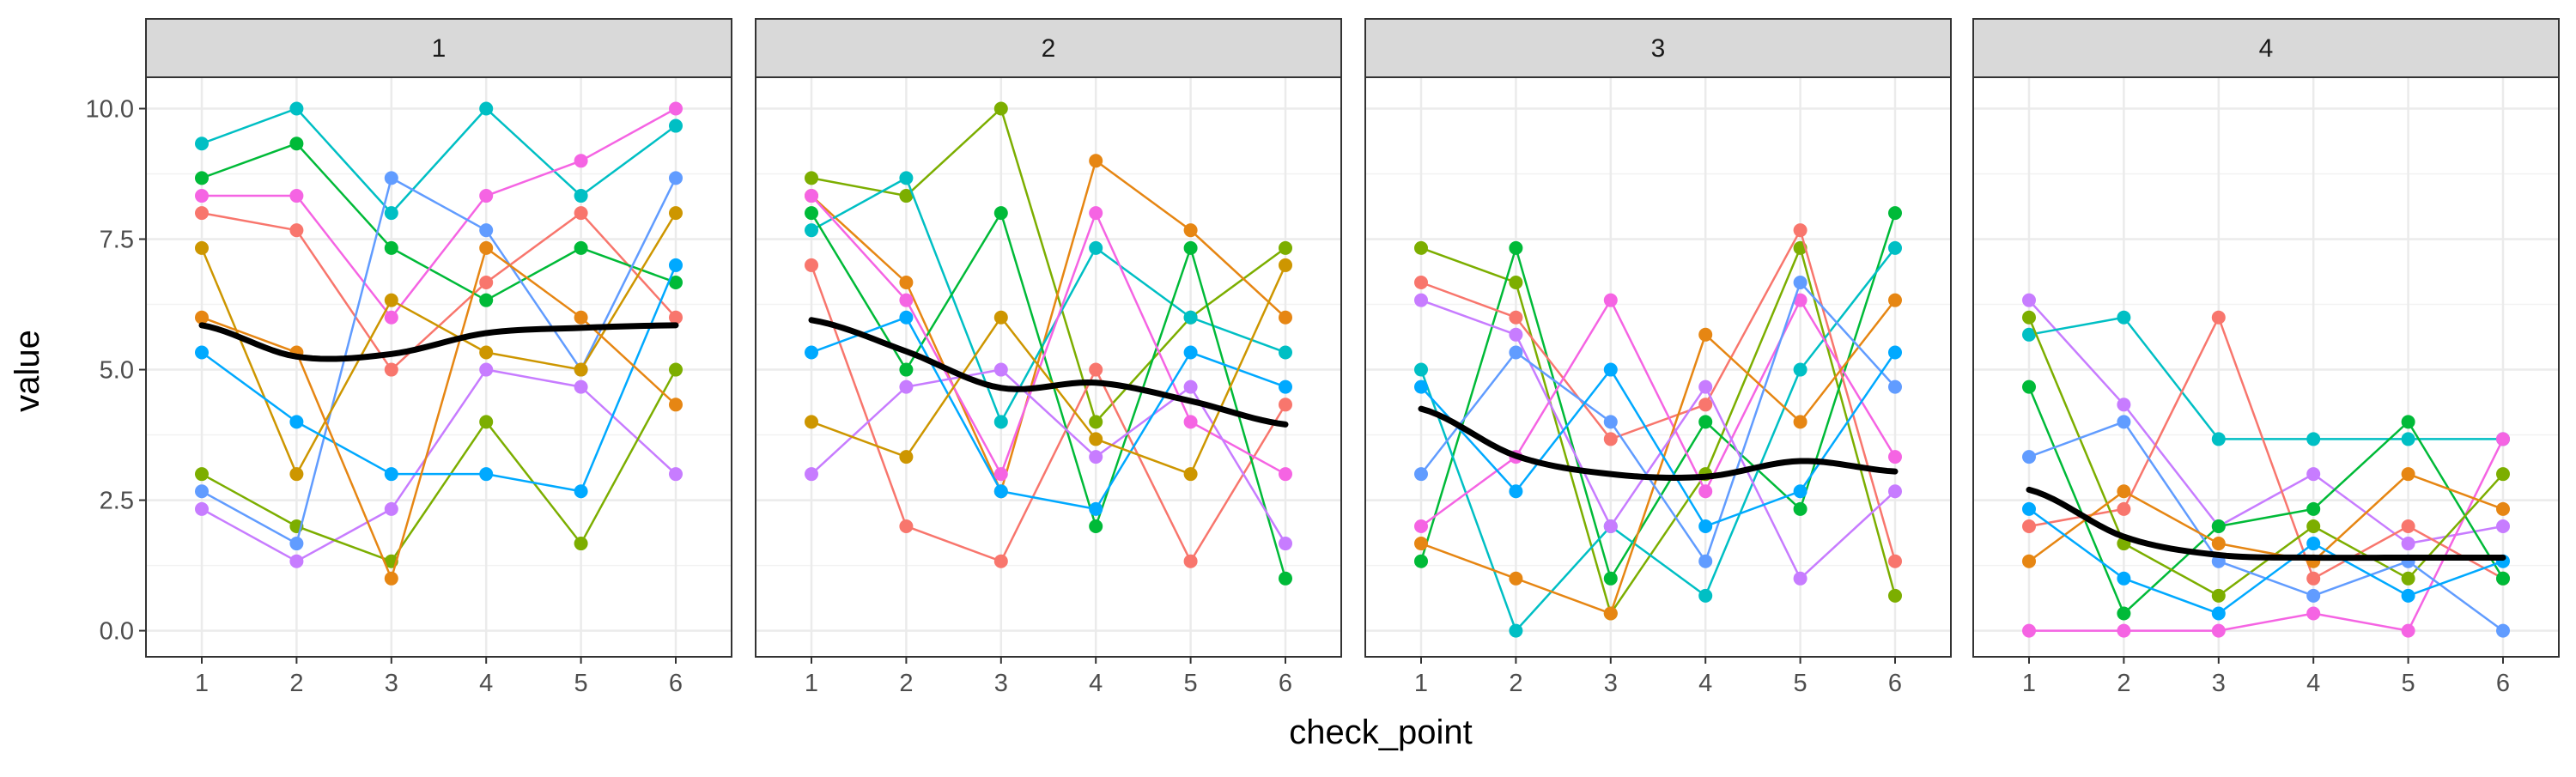 This screenshot has width=2576, height=777. I want to click on x-tick-label: 2, so click(296, 683).